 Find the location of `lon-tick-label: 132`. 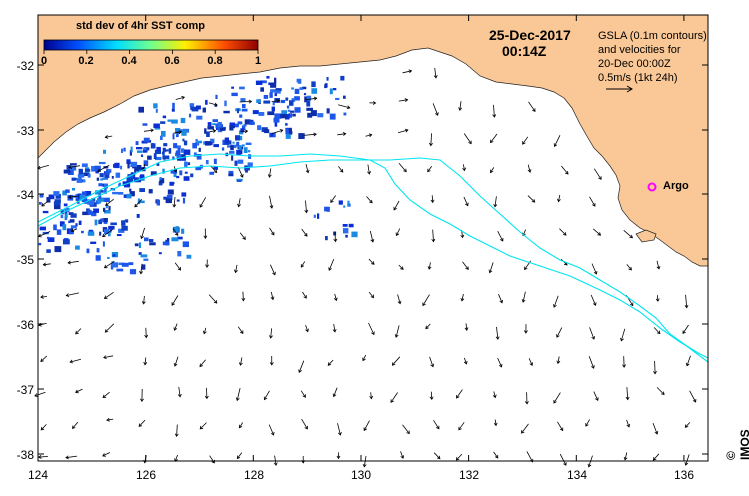

lon-tick-label: 132 is located at coordinates (469, 475).